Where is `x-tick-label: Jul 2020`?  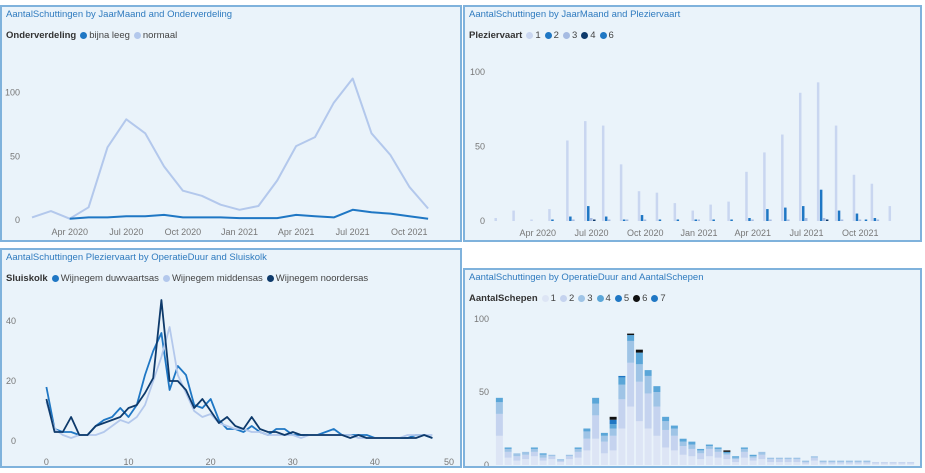
x-tick-label: Jul 2020 is located at coordinates (592, 233).